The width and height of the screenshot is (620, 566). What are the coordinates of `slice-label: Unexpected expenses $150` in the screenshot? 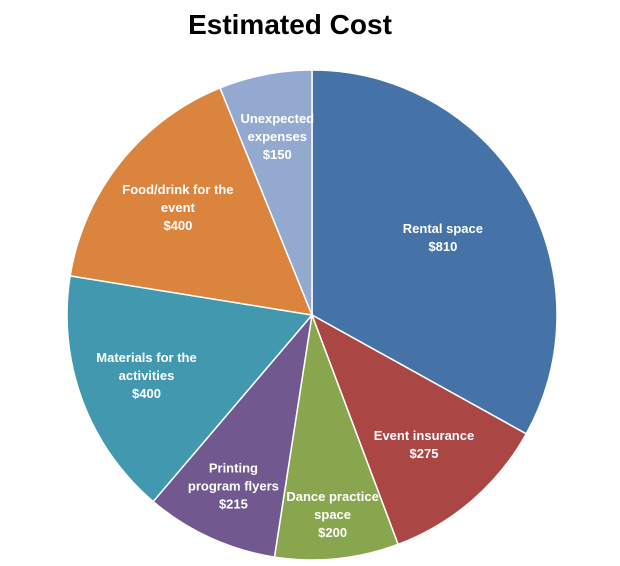 It's located at (277, 136).